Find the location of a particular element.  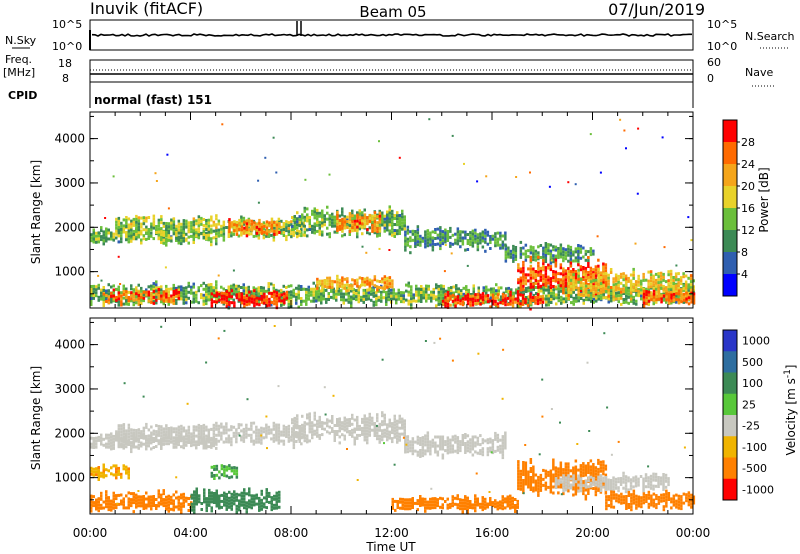

scatter-point is located at coordinates (258, 180).